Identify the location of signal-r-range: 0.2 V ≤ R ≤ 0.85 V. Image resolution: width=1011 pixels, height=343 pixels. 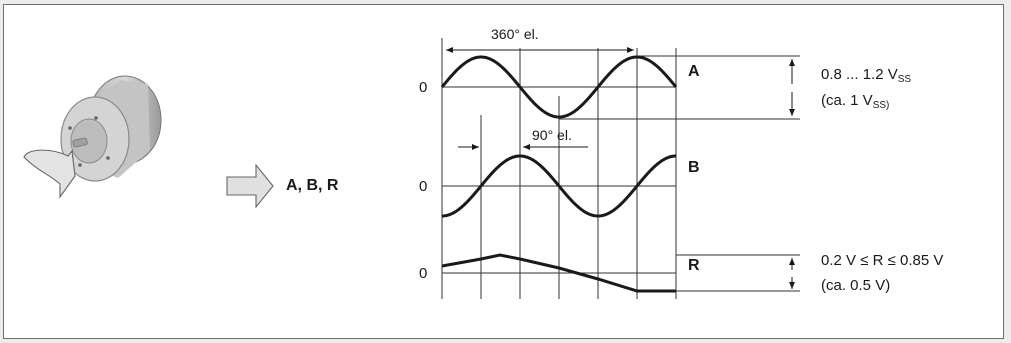
(882, 260).